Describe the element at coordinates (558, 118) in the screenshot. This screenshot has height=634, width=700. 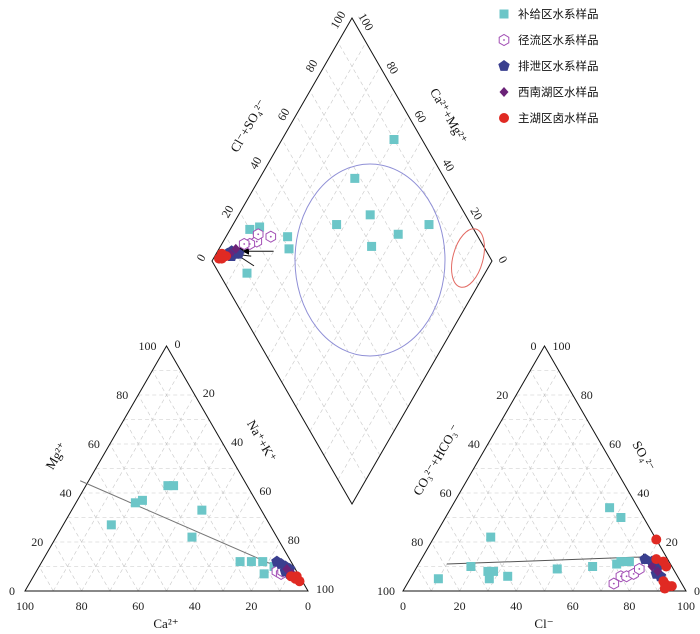
I see `legend-label-zhuhu: 主湖区卤水样品` at that location.